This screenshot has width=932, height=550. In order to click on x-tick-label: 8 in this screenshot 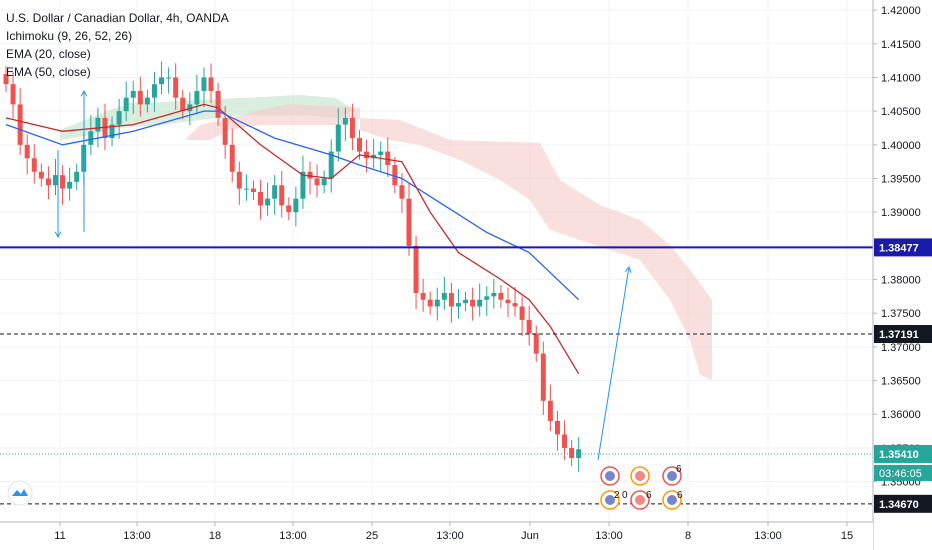, I will do `click(688, 536)`.